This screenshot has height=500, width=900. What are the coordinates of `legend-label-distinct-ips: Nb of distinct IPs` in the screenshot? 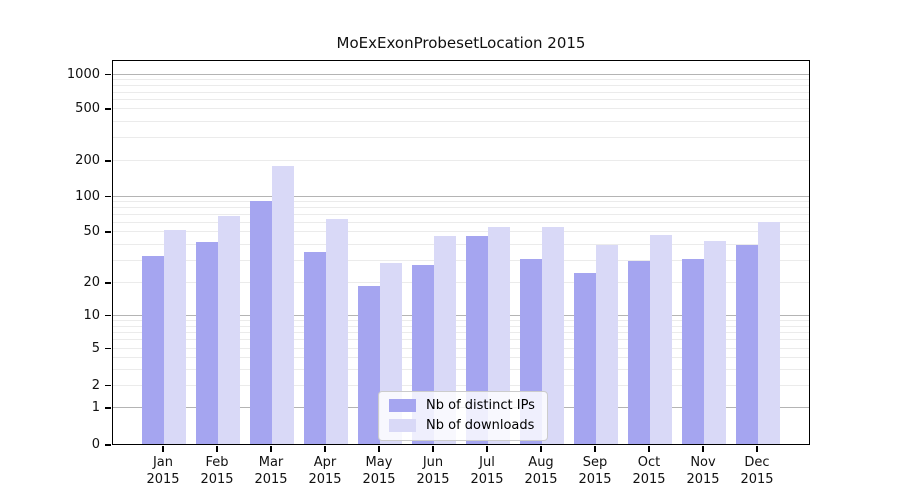 It's located at (480, 405).